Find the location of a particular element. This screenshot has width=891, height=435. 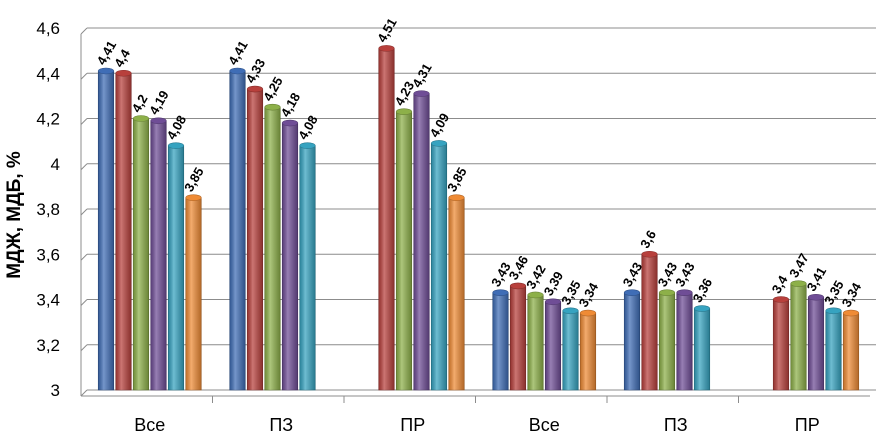

y-tick-label: 3,8 is located at coordinates (48, 209).